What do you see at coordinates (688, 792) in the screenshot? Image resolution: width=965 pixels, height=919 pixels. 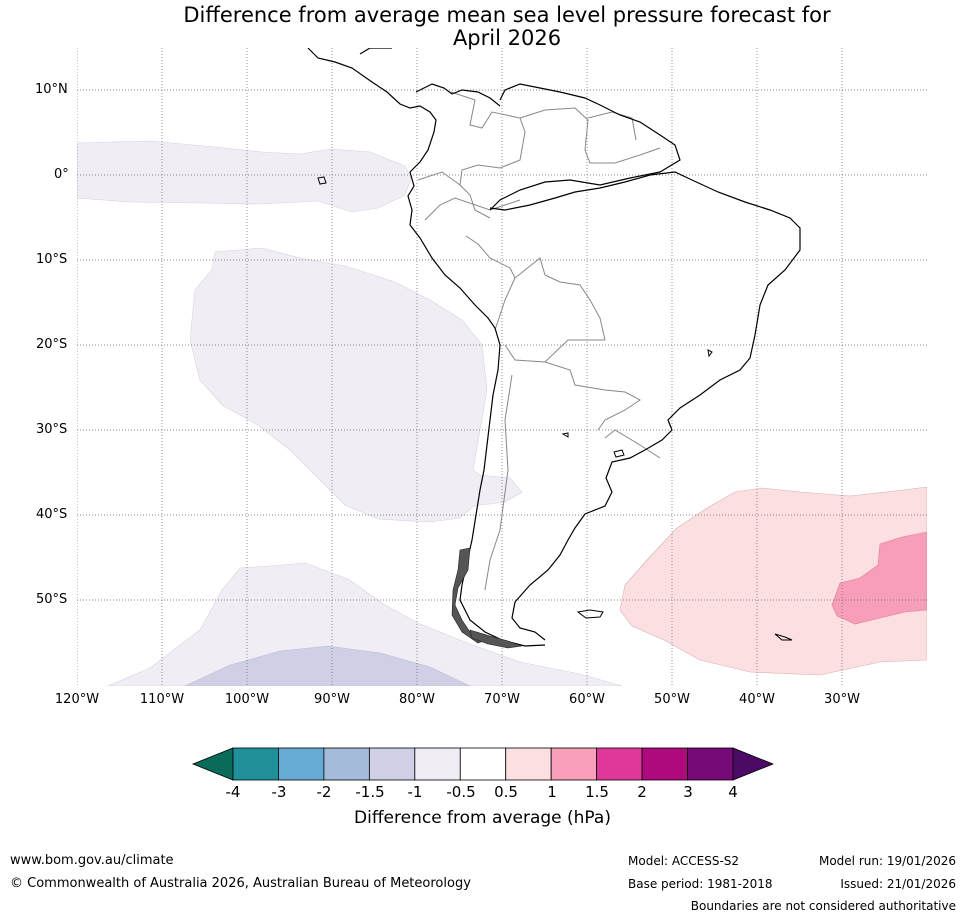 I see `colorbar-tick-10: 3` at bounding box center [688, 792].